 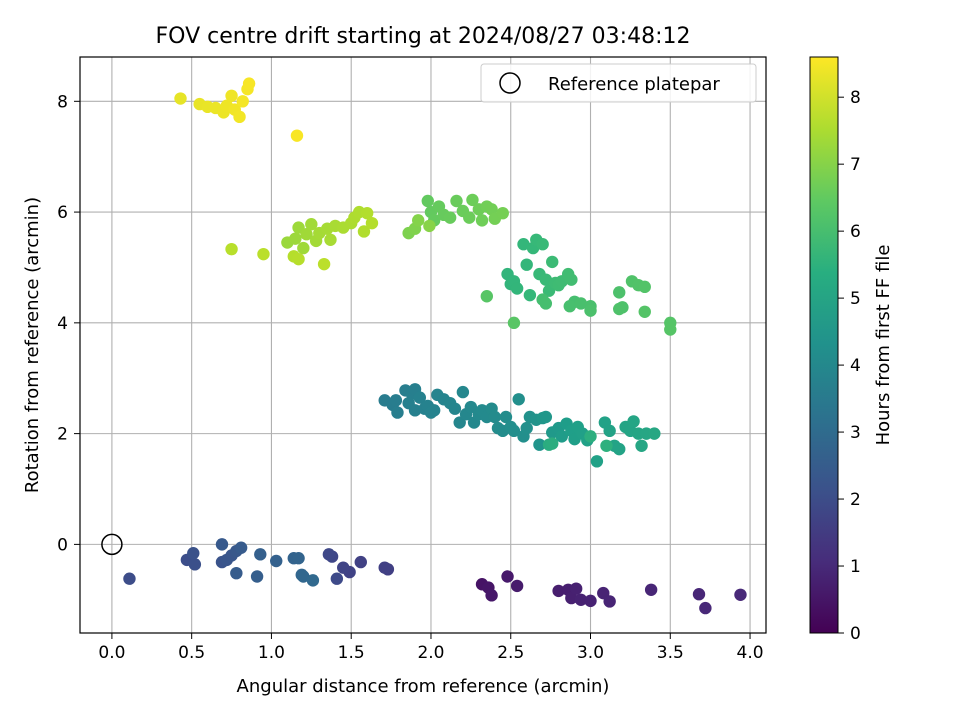 What do you see at coordinates (855, 232) in the screenshot?
I see `colorbar-tick-label: 6` at bounding box center [855, 232].